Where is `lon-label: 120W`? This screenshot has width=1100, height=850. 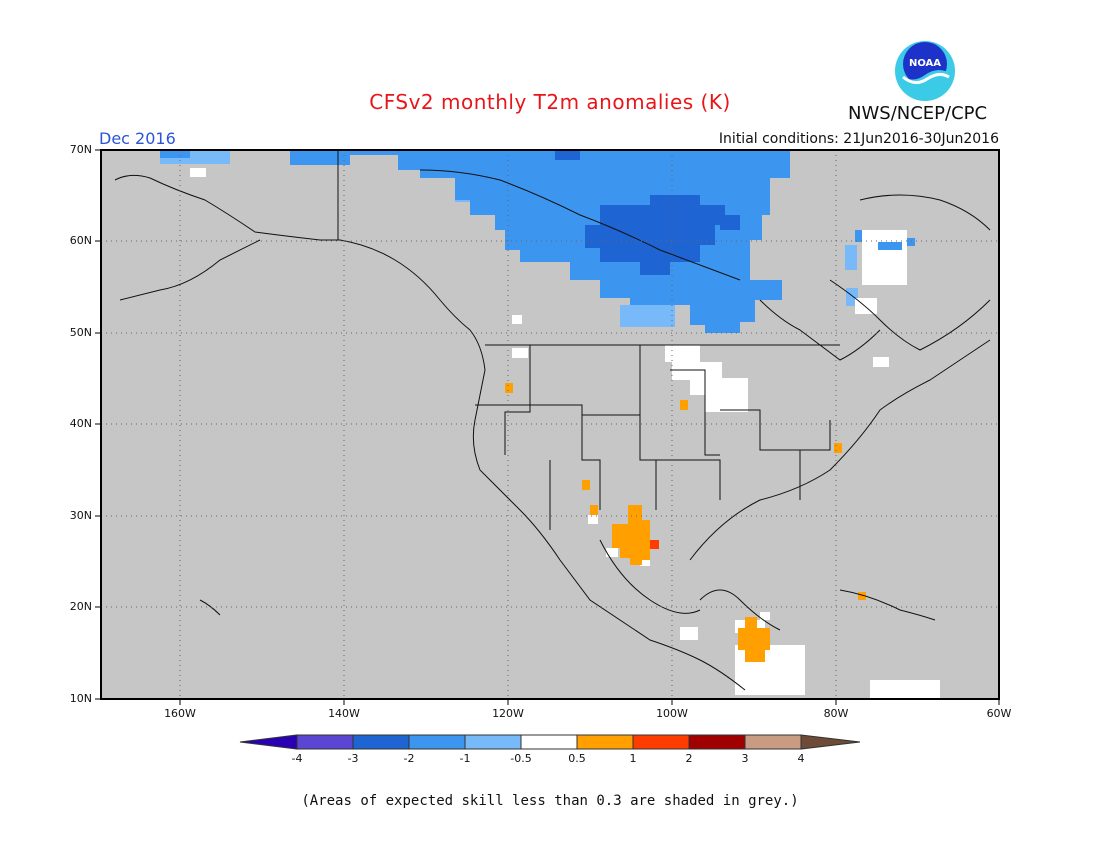 lon-label: 120W is located at coordinates (508, 713).